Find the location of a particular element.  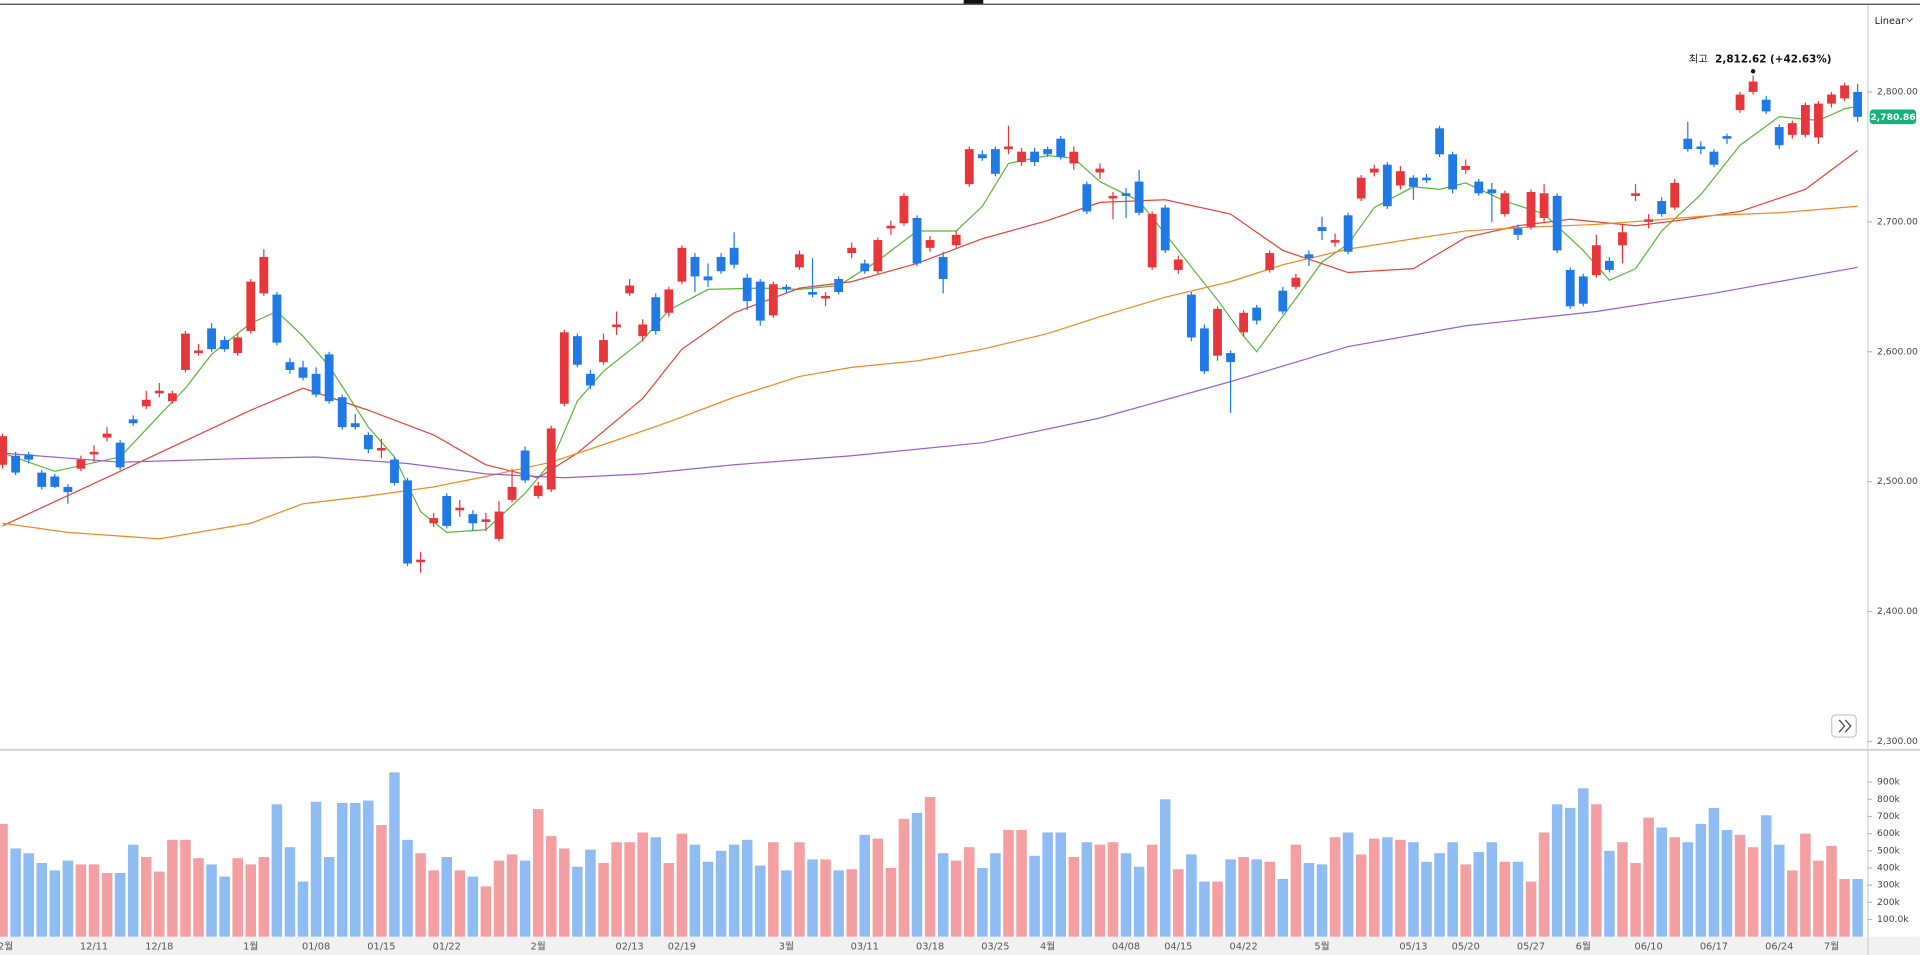

scroll-right-button is located at coordinates (1844, 726).